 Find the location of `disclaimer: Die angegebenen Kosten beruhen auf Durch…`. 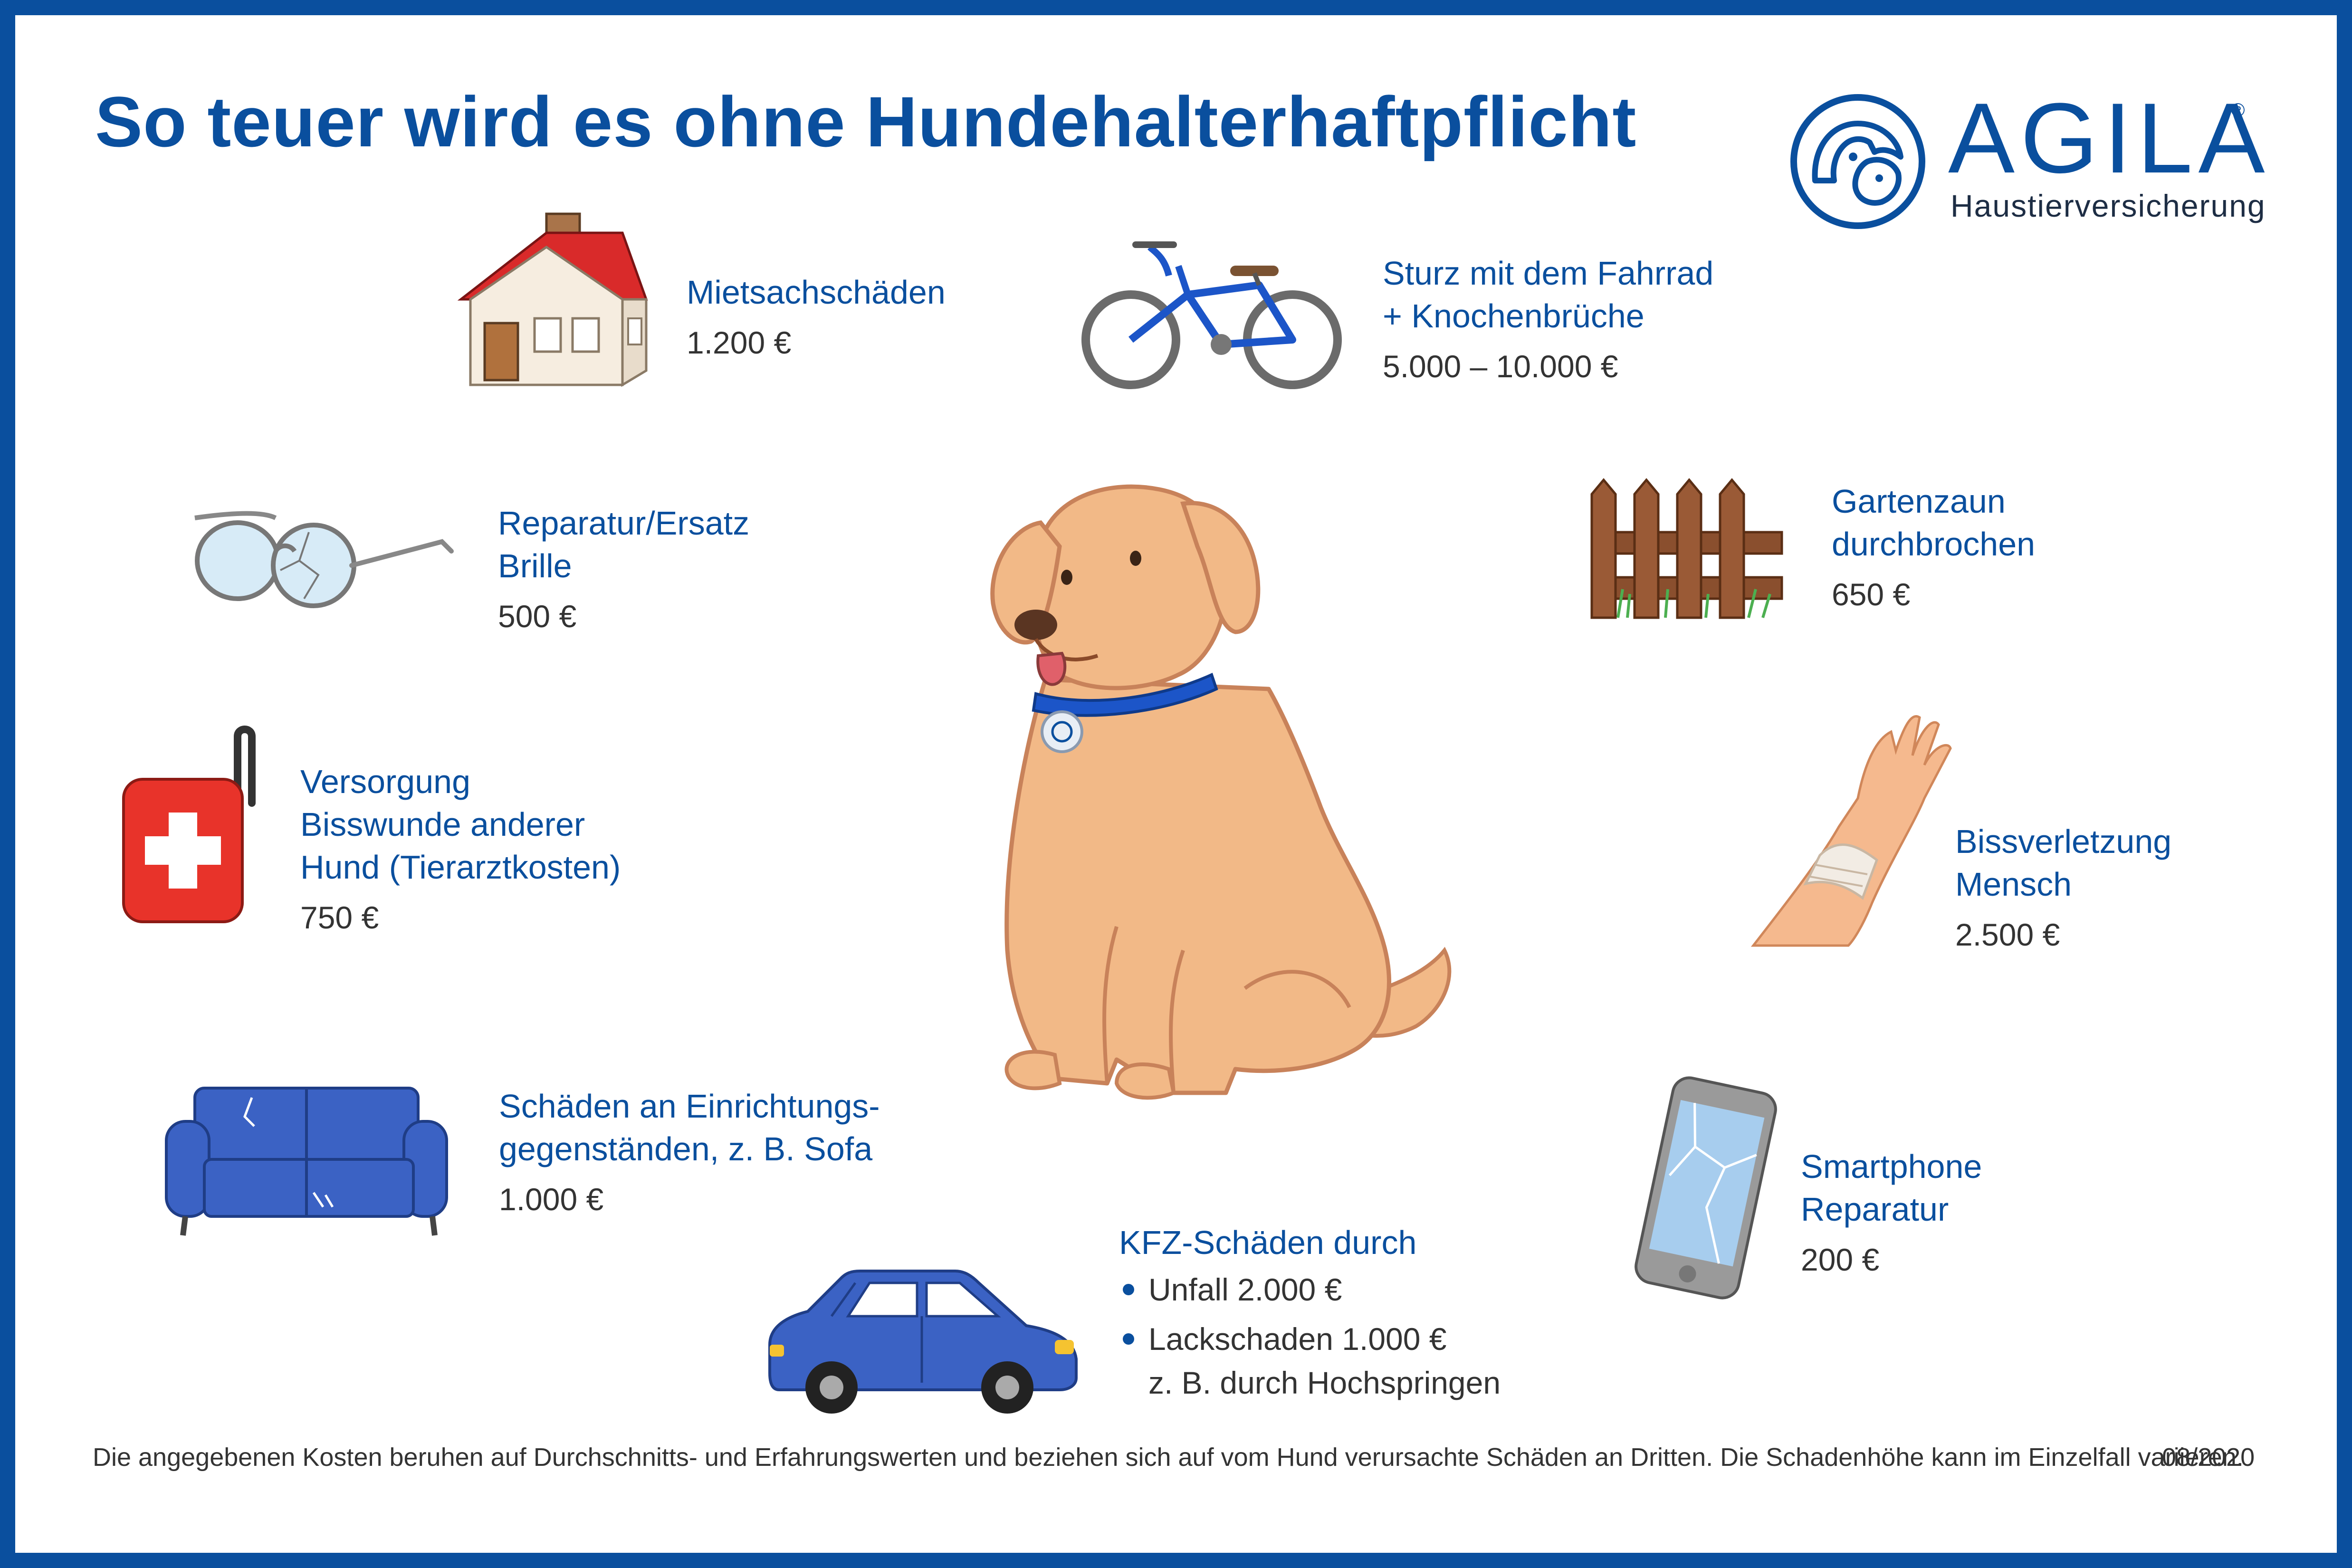

disclaimer: Die angegebenen Kosten beruhen auf Durch… is located at coordinates (1169, 1458).